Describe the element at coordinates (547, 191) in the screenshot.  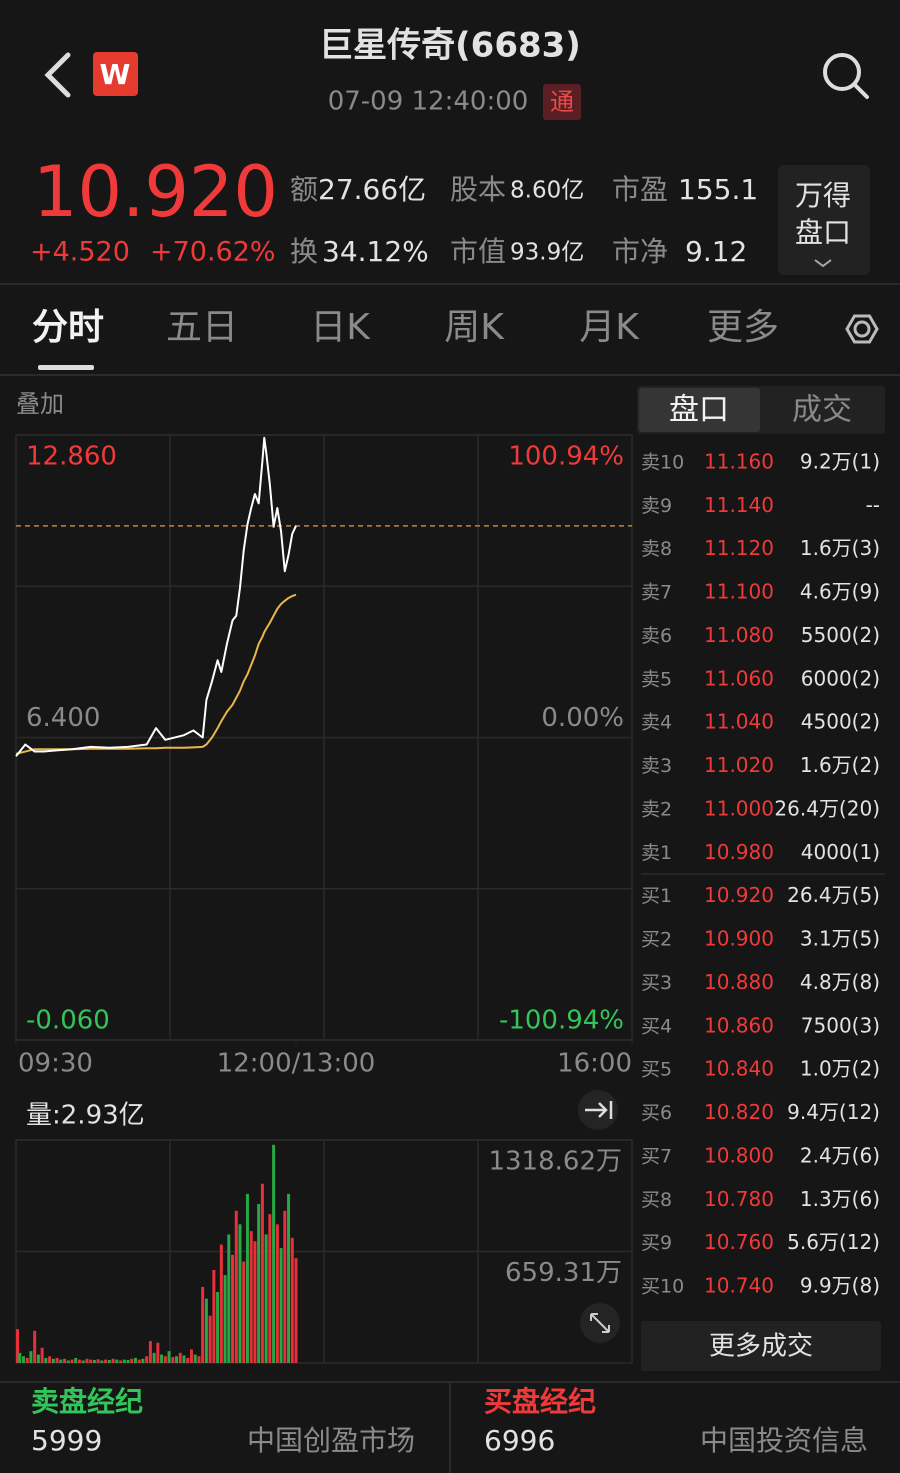
I see `stat-value: 8.60亿` at that location.